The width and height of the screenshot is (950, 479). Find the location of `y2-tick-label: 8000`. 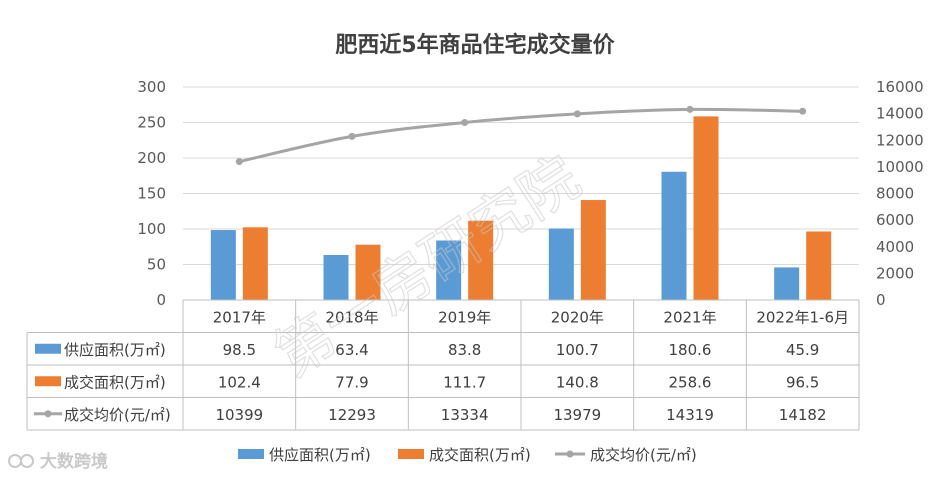

y2-tick-label: 8000 is located at coordinates (895, 194).